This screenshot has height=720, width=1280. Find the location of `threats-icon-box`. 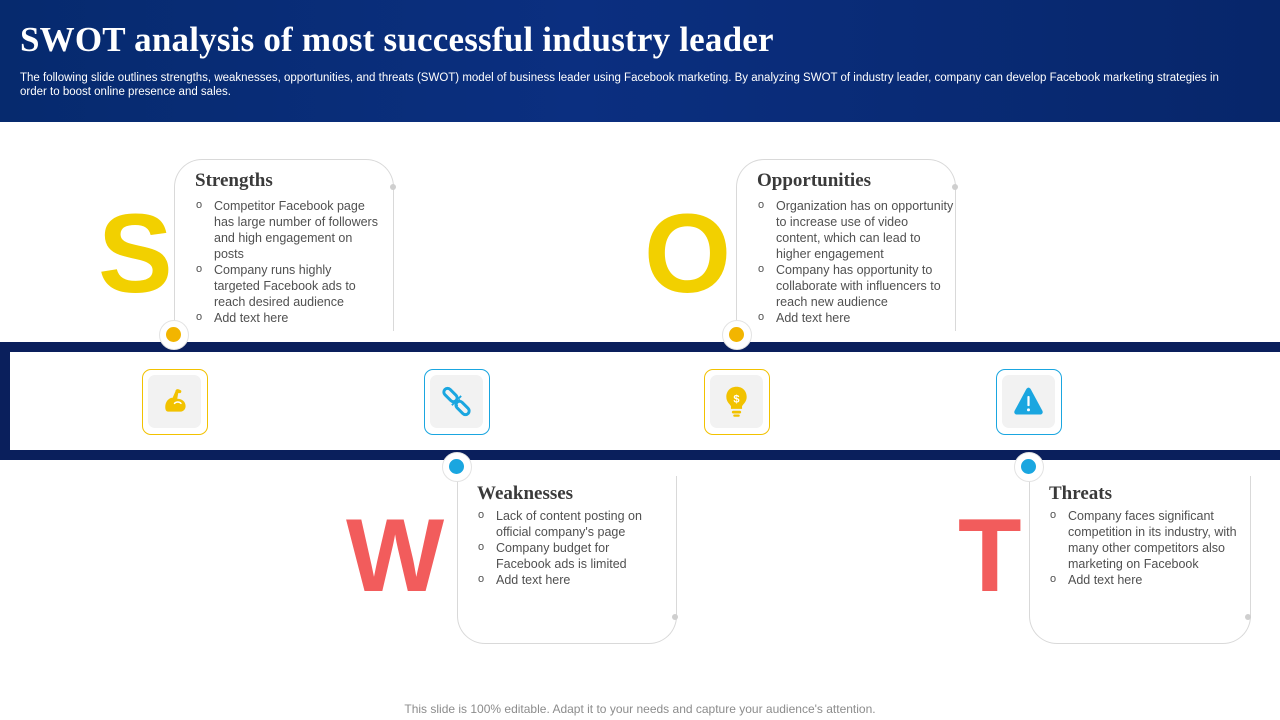

threats-icon-box is located at coordinates (1029, 402).